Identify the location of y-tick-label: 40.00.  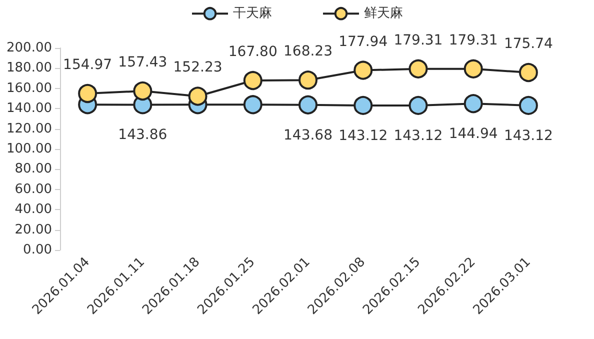
(33, 210).